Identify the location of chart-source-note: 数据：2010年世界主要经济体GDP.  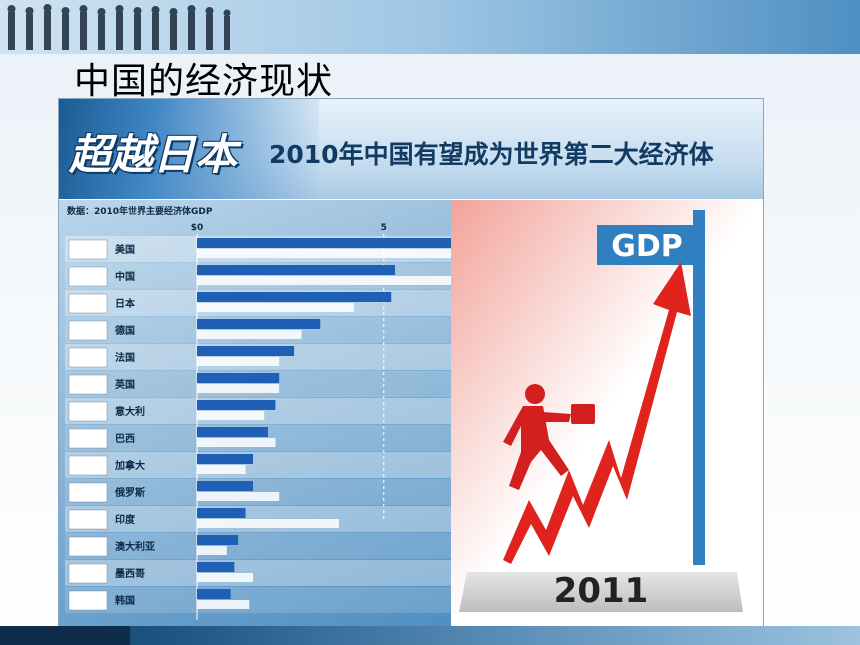
(140, 212).